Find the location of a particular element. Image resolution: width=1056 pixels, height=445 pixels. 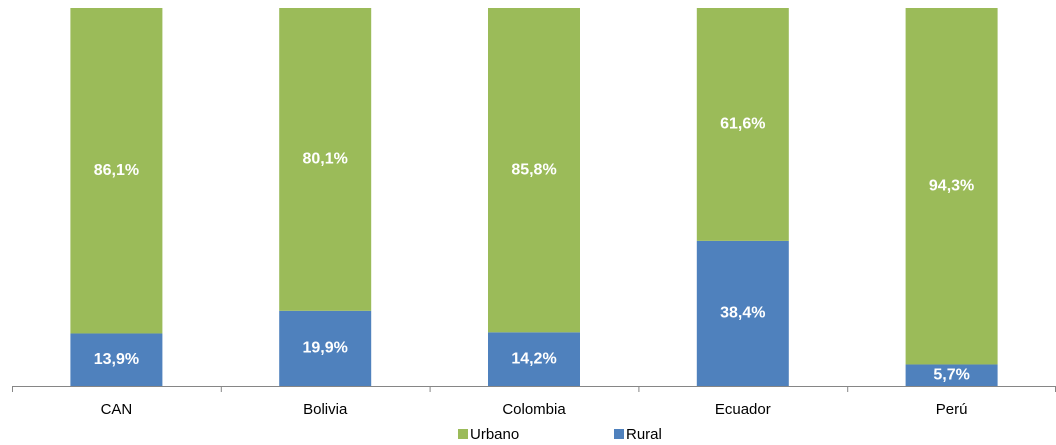

data-label: 85,8% is located at coordinates (533, 169).